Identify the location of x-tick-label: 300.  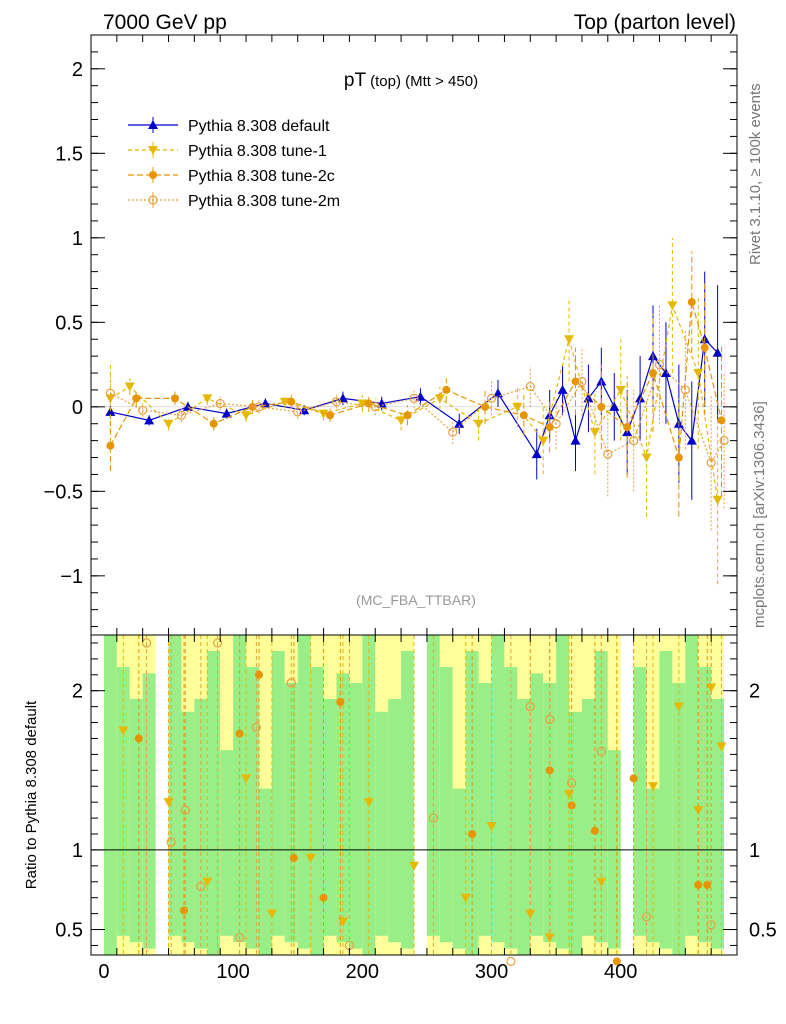
(491, 972).